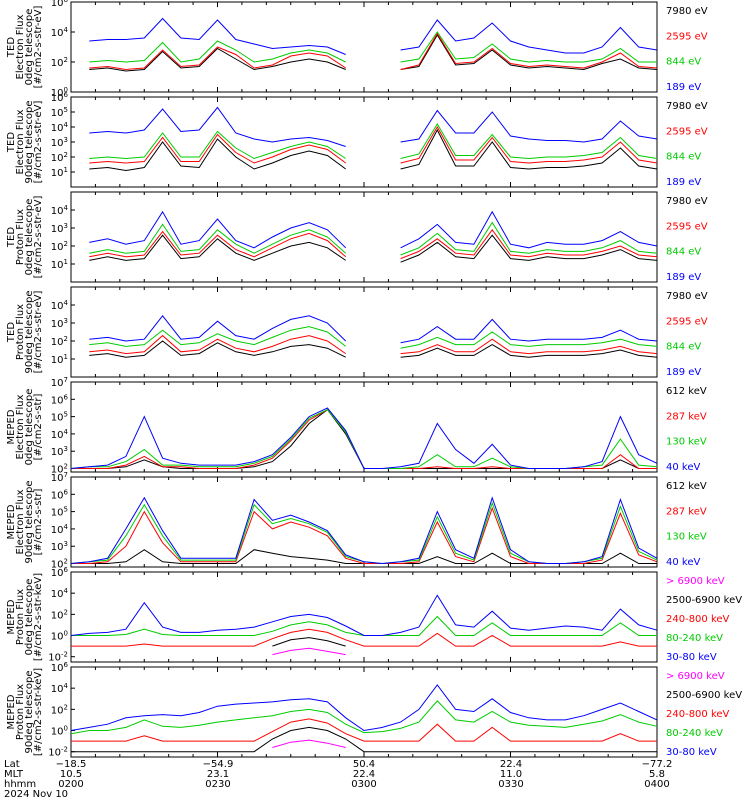 Image resolution: width=750 pixels, height=800 pixels. Describe the element at coordinates (59, 142) in the screenshot. I see `y-tick-label-3: 103` at that location.